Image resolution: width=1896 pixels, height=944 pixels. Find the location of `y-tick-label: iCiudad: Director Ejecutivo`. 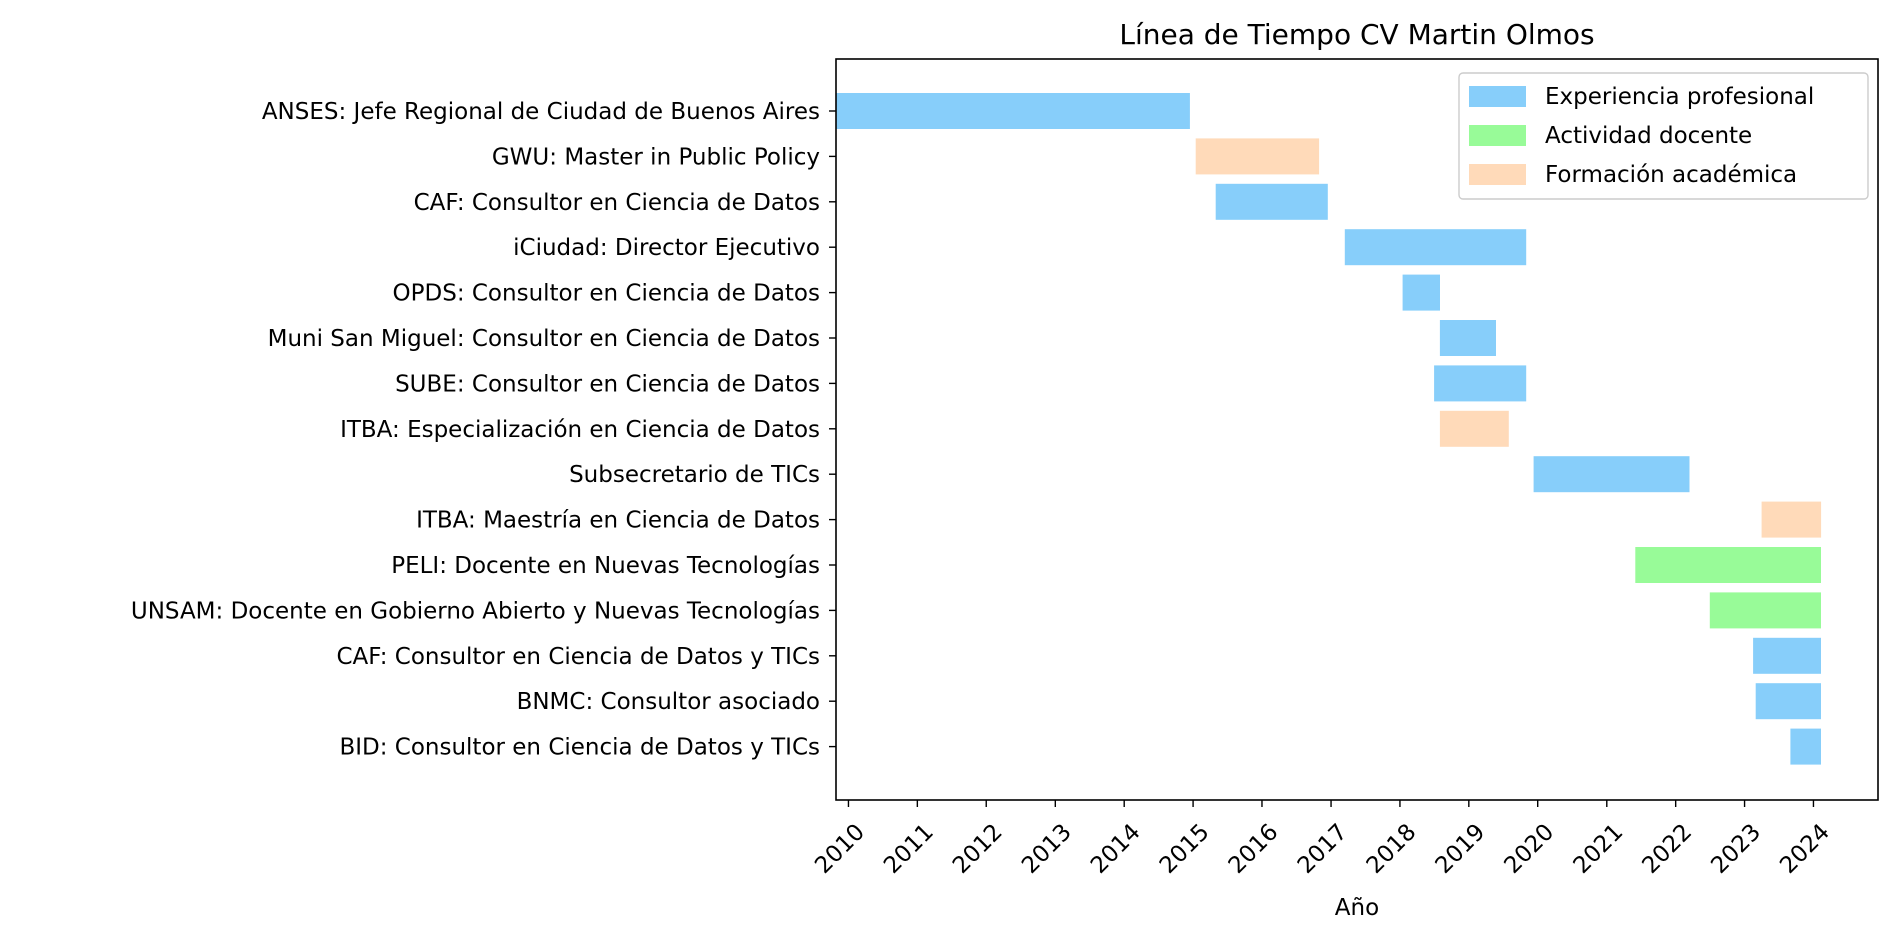

y-tick-label: iCiudad: Director Ejecutivo is located at coordinates (666, 248).